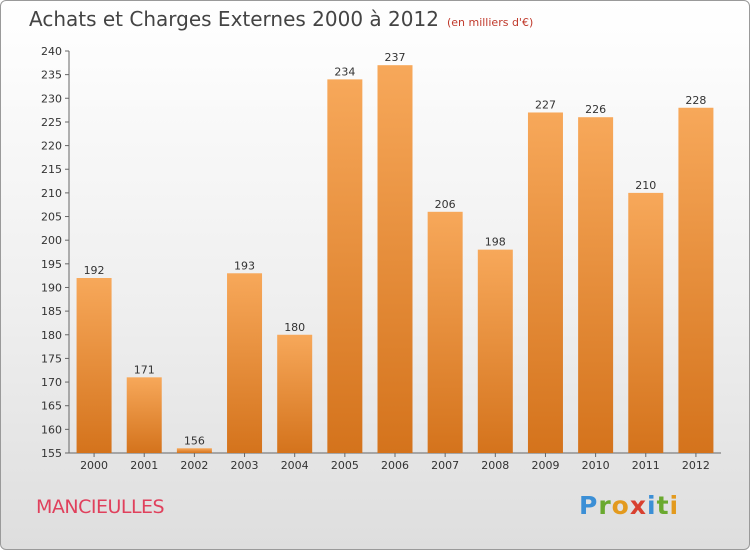 This screenshot has height=550, width=750. Describe the element at coordinates (605, 505) in the screenshot. I see `logo-letter: r` at that location.